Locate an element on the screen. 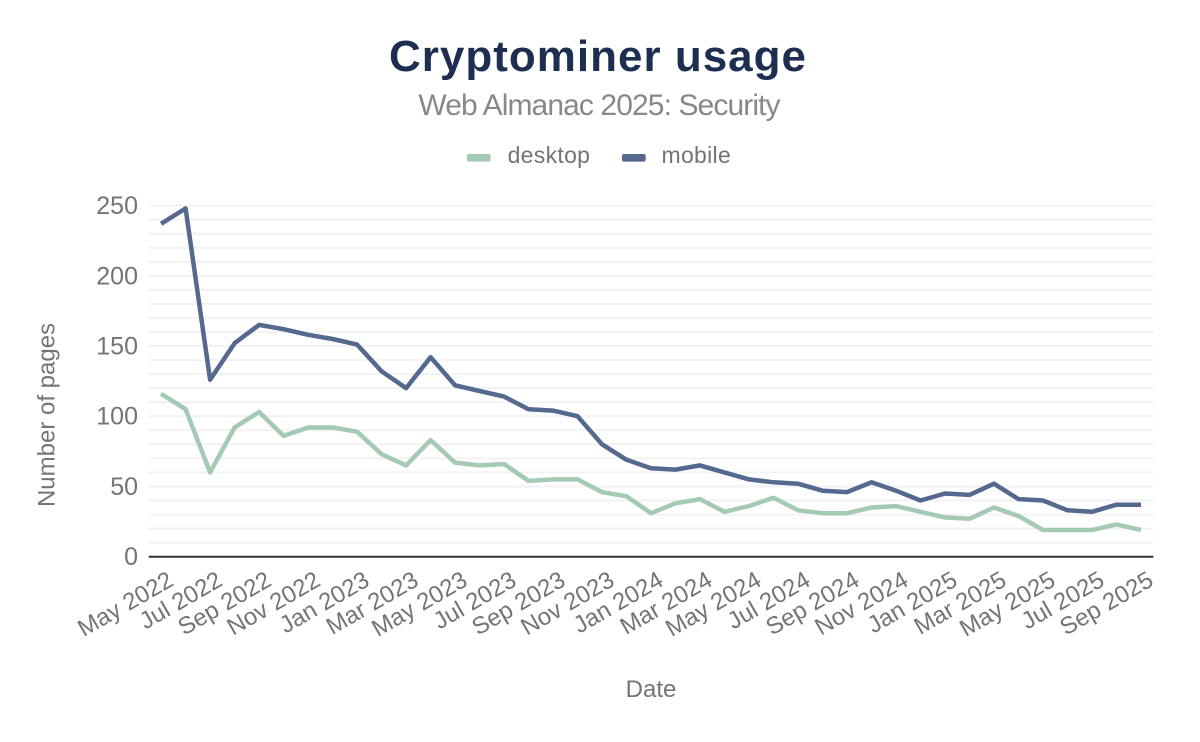 The height and width of the screenshot is (742, 1200). svg-text: 50 is located at coordinates (124, 487).